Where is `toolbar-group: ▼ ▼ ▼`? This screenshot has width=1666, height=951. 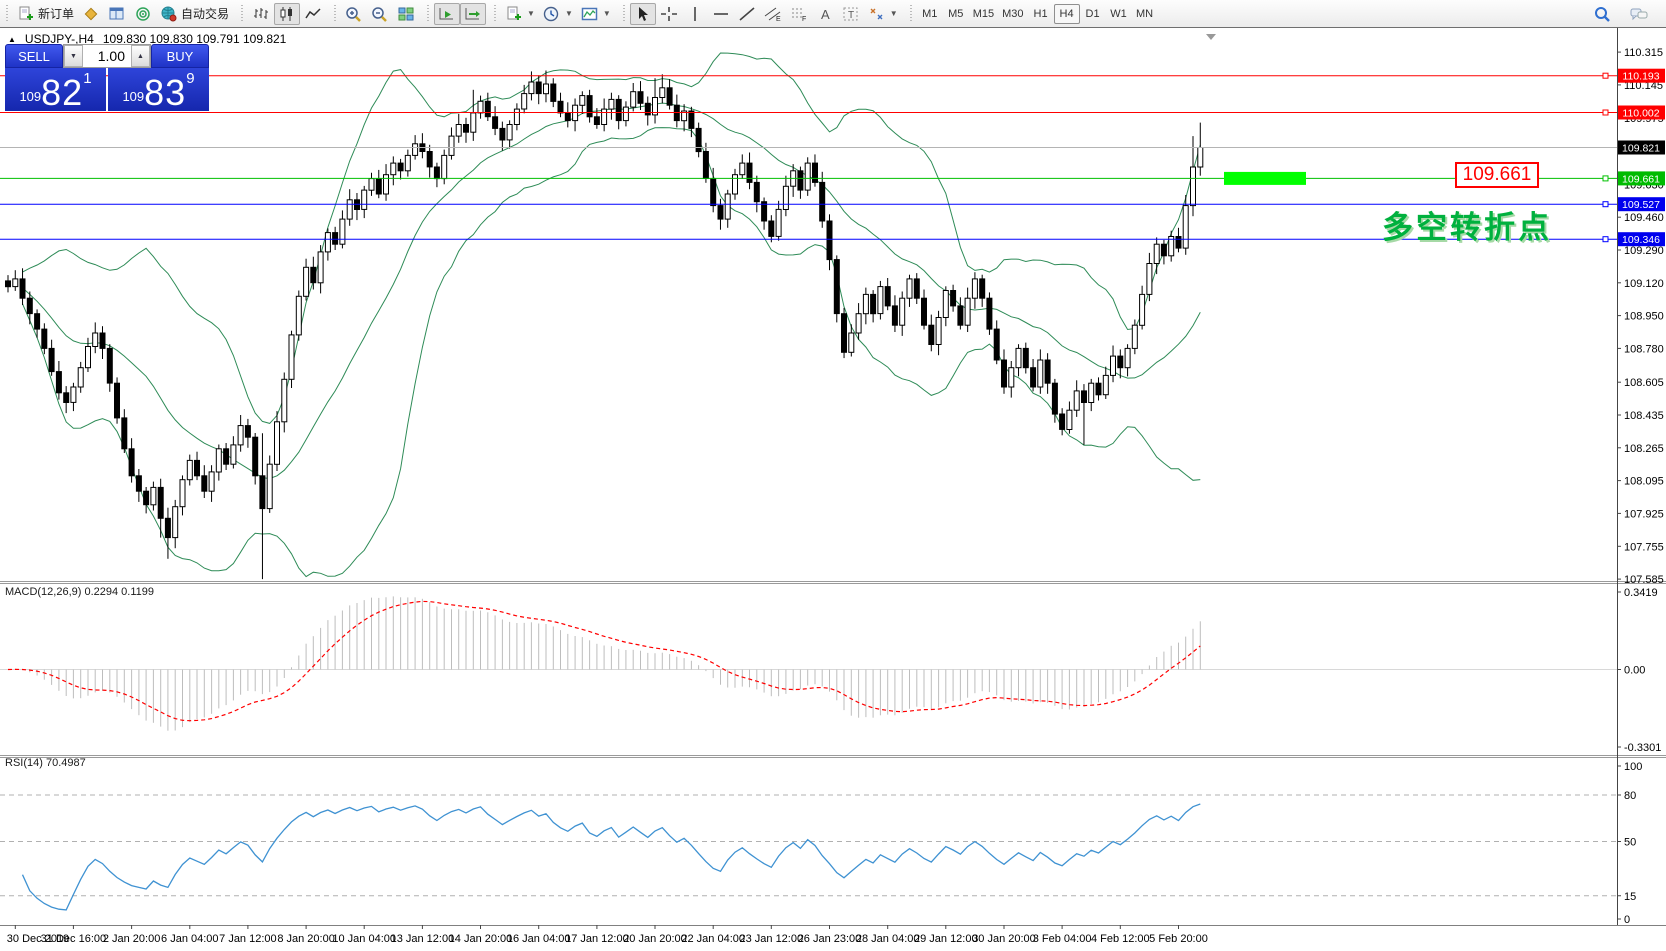
toolbar-group: ▼ ▼ ▼ is located at coordinates (552, 13).